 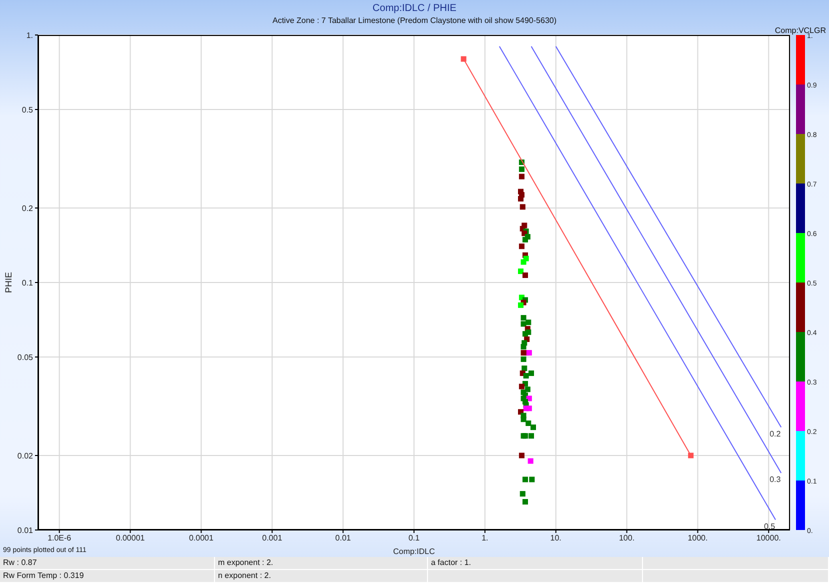 I want to click on color-bar-title: Comp:VCLGR, so click(x=800, y=30).